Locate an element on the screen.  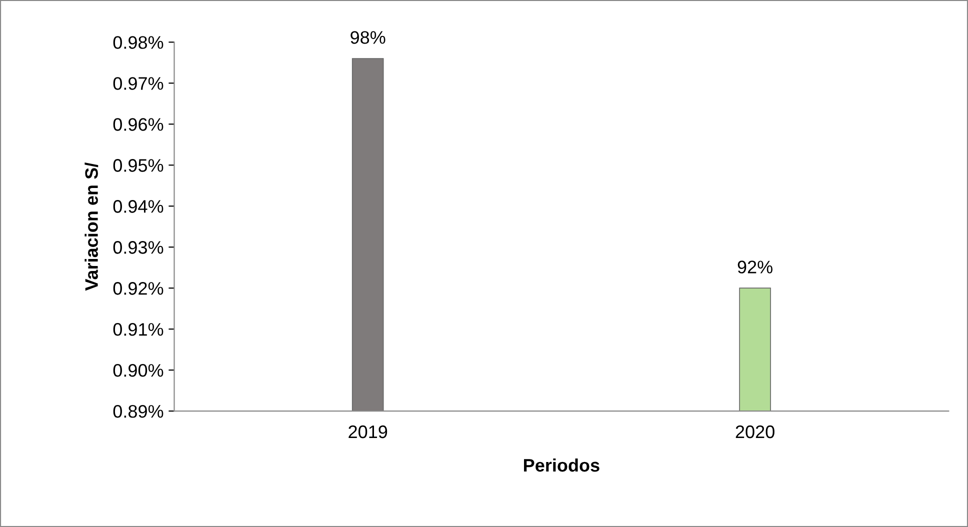
y-tick-label: 0.95% is located at coordinates (138, 165).